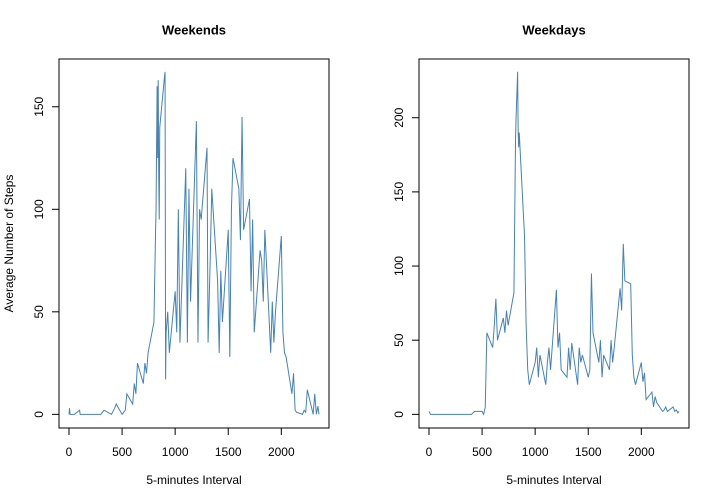 The width and height of the screenshot is (720, 504). I want to click on chart-title: Weekdays, so click(553, 29).